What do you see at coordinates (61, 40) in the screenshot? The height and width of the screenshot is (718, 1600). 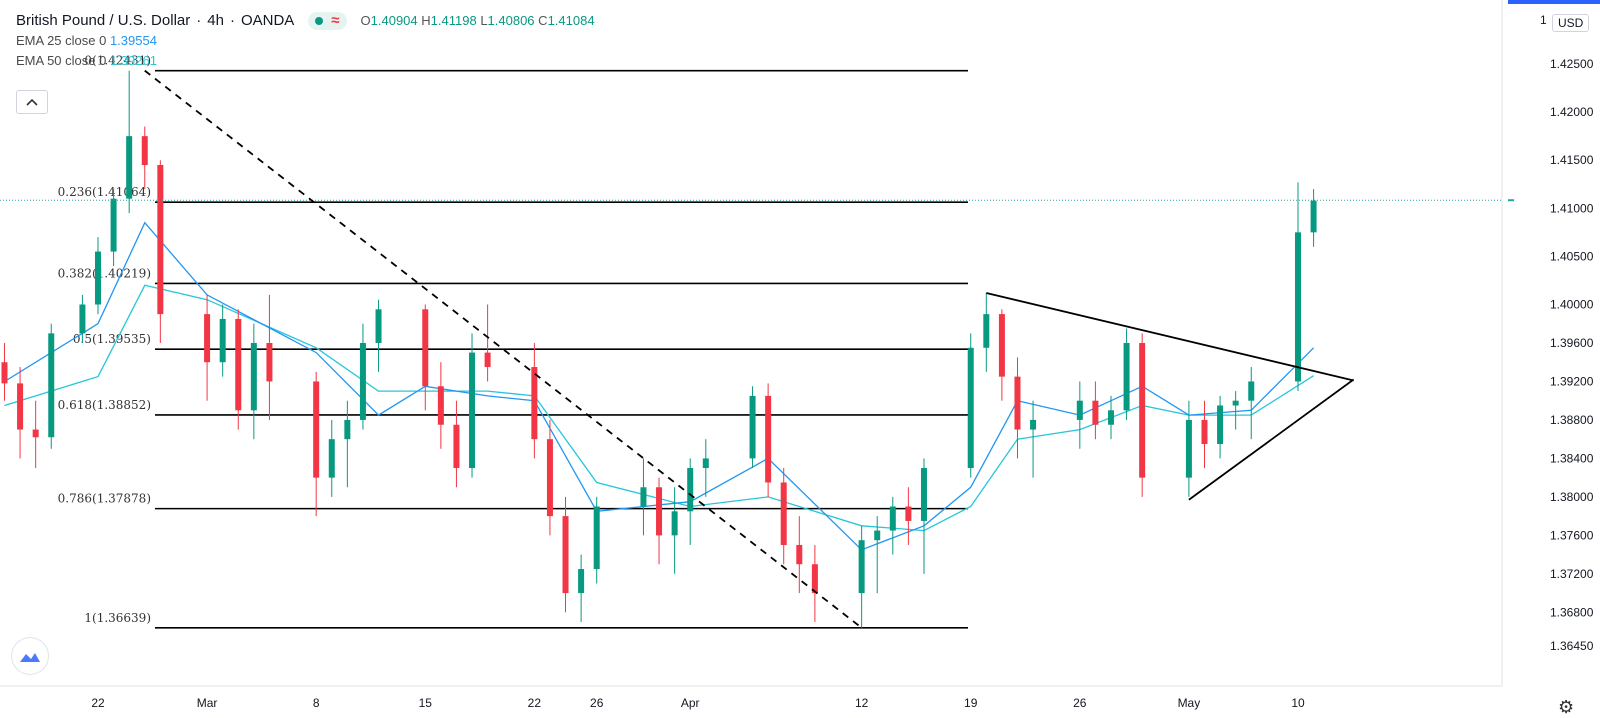 I see `indicator-label: EMA 25 close 0` at bounding box center [61, 40].